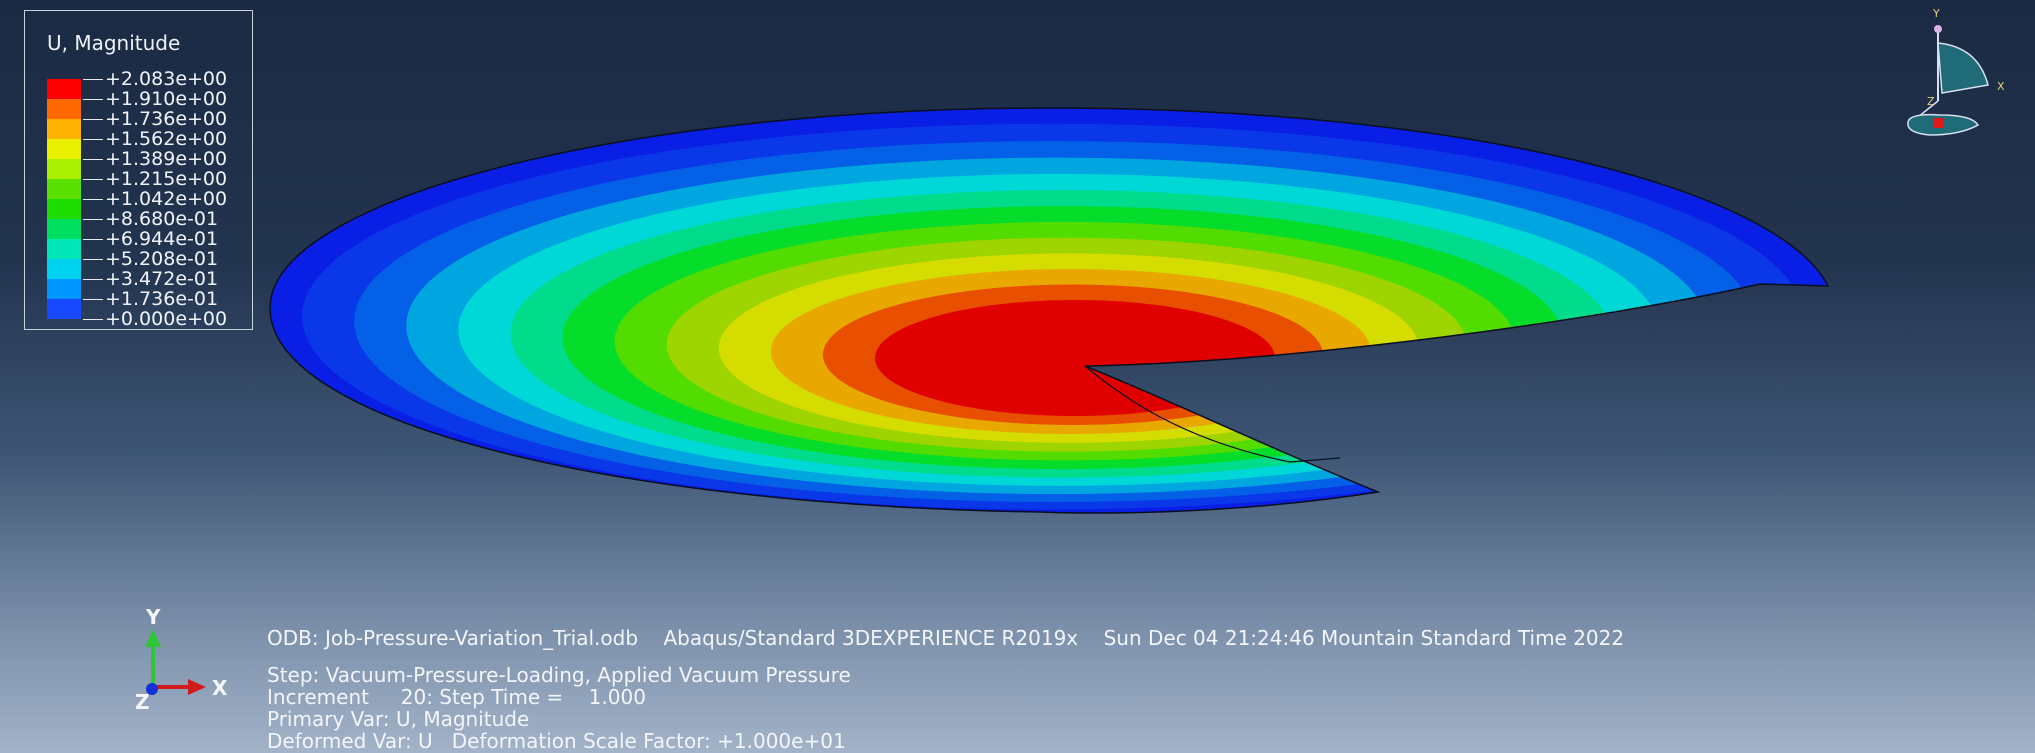 Image resolution: width=2035 pixels, height=753 pixels. Describe the element at coordinates (142, 702) in the screenshot. I see `triad-z-label: Z` at that location.